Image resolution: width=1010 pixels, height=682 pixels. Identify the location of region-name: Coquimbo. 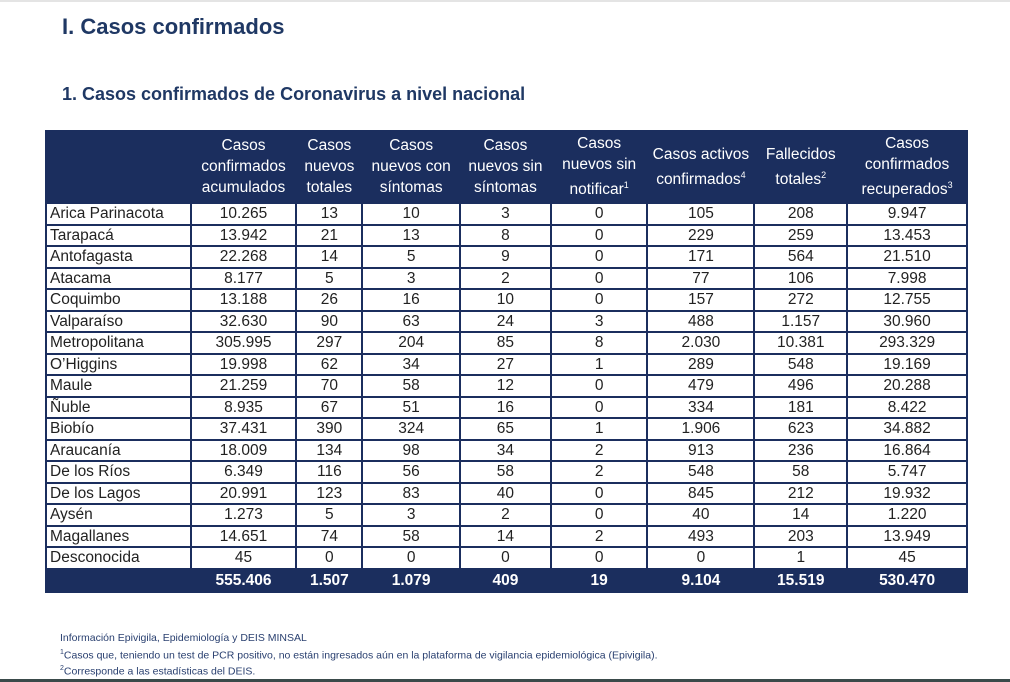
(118, 300).